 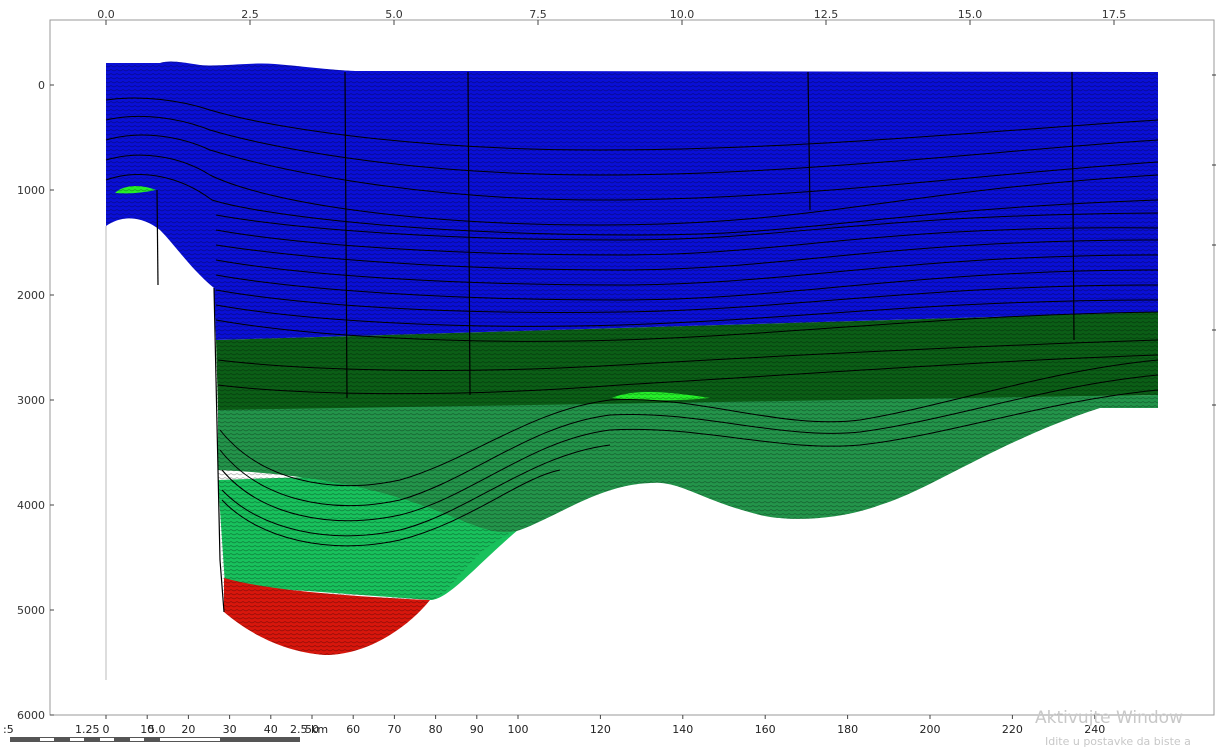 I want to click on bottom-axis-tick-label: 60, so click(x=353, y=729).